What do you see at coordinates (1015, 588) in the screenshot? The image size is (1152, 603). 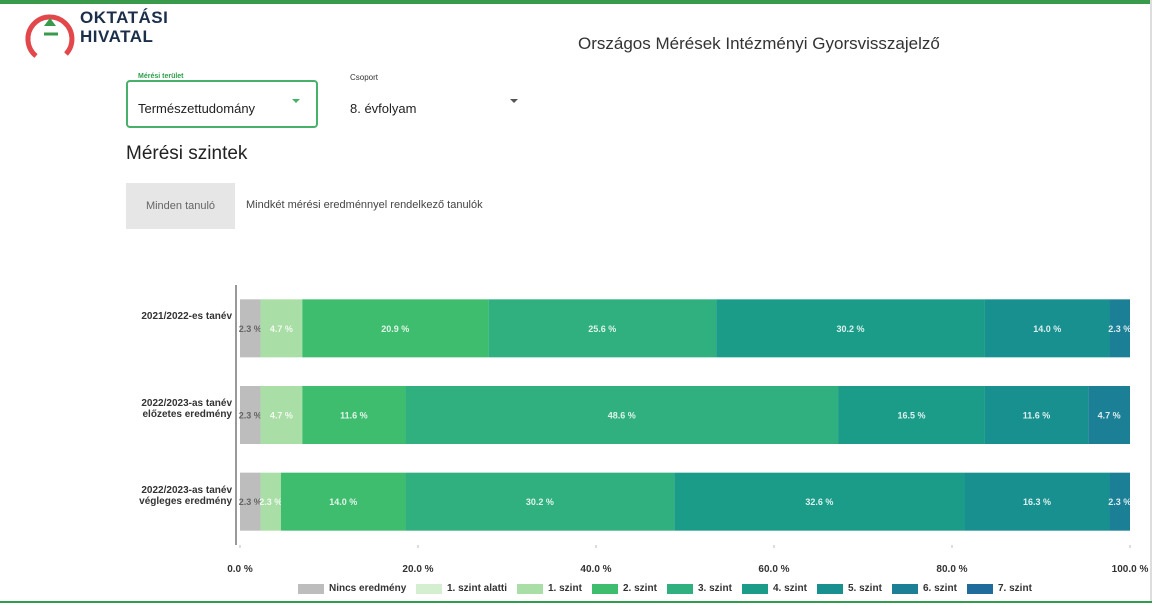 I see `legend-label: 7. szint` at bounding box center [1015, 588].